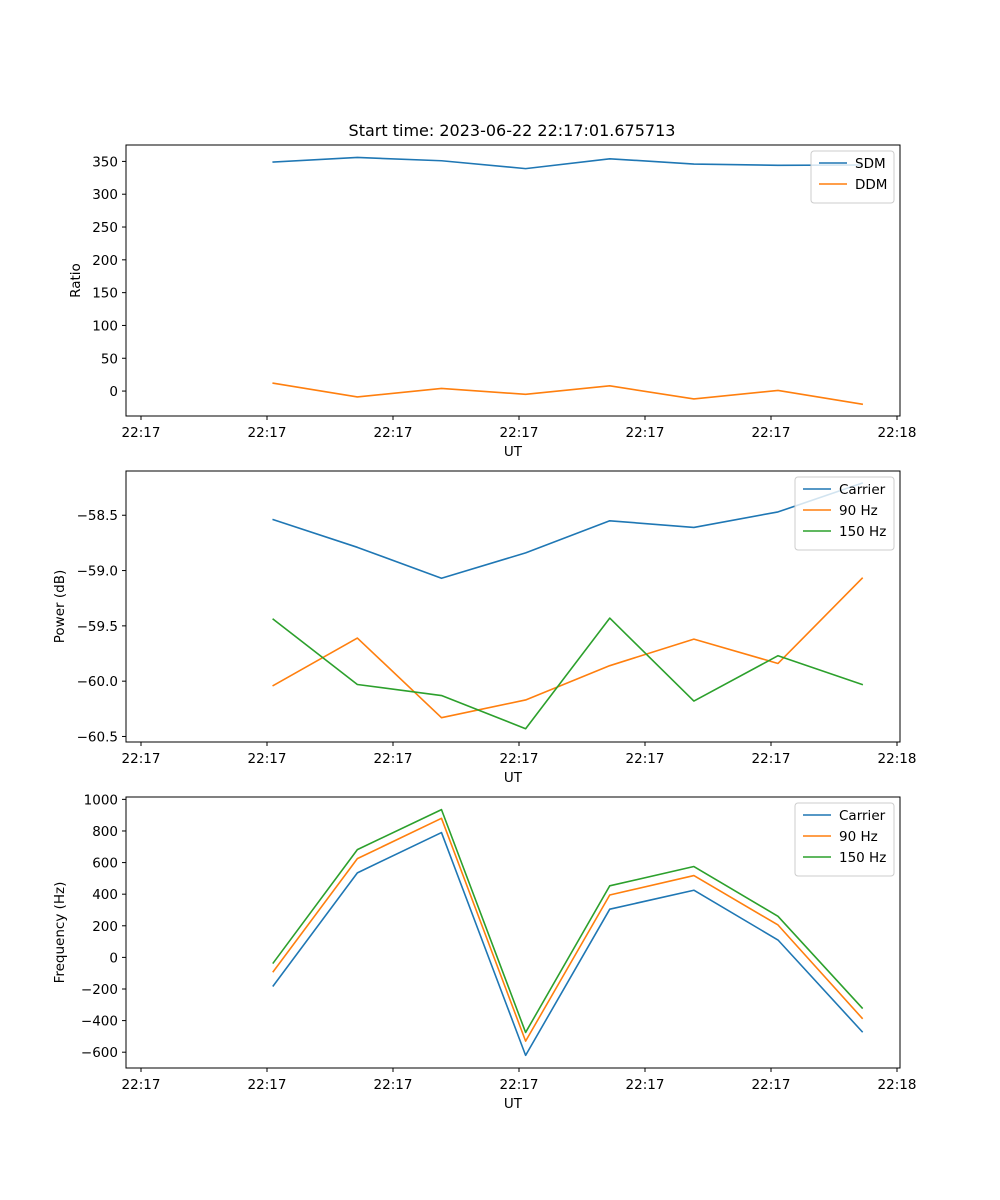 The image size is (1000, 1200). What do you see at coordinates (101, 800) in the screenshot?
I see `y-tick-label: 1000` at bounding box center [101, 800].